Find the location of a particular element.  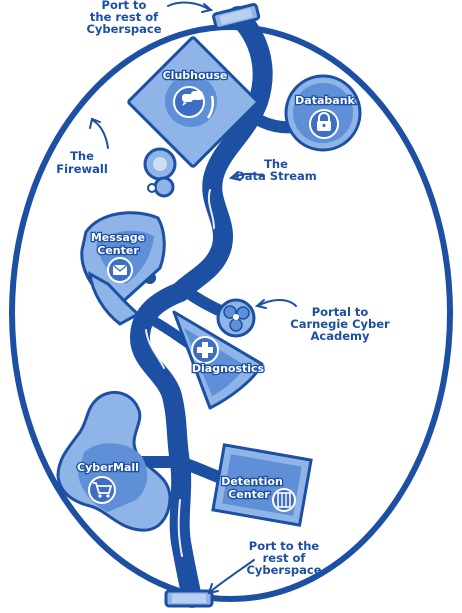

portal-orb-icon is located at coordinates (236, 318).